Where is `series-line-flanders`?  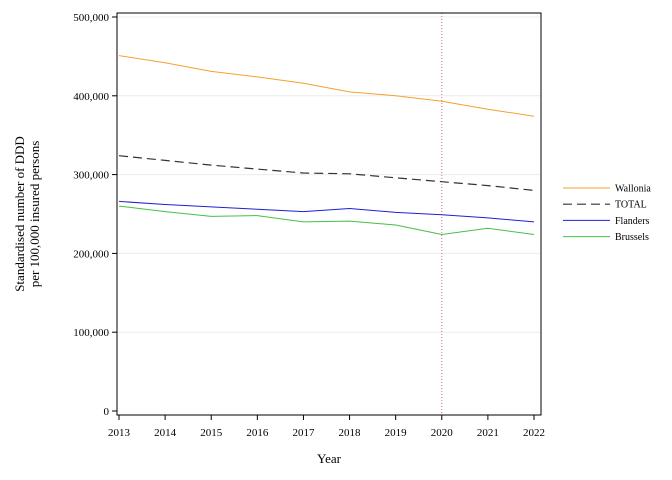 series-line-flanders is located at coordinates (326, 211).